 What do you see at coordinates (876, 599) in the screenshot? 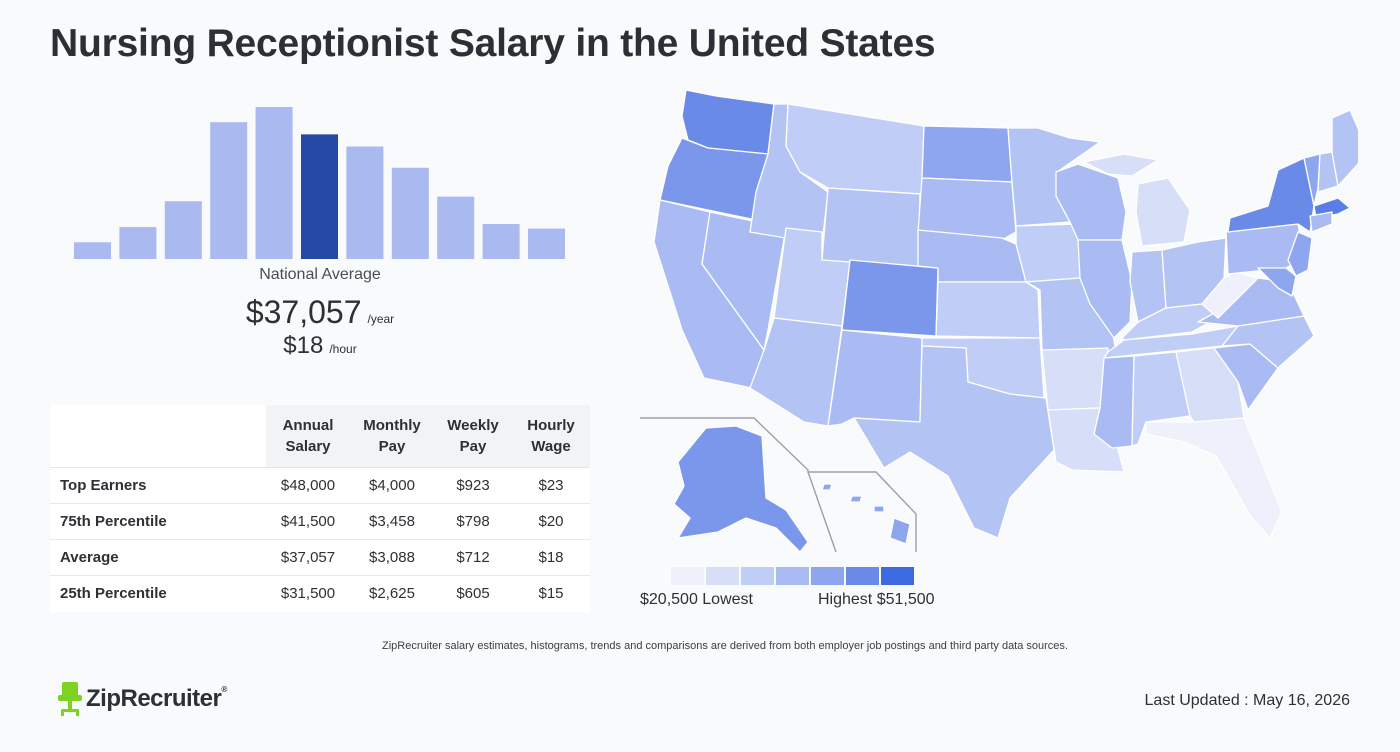
I see `legend-high-label: Highest $51,500` at bounding box center [876, 599].